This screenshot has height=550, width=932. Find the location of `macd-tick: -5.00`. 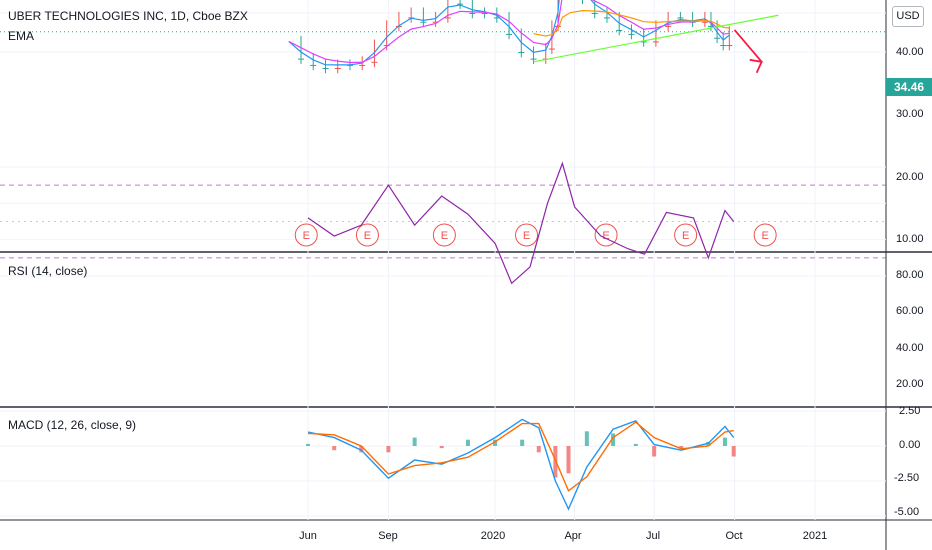

macd-tick: -5.00 is located at coordinates (907, 512).